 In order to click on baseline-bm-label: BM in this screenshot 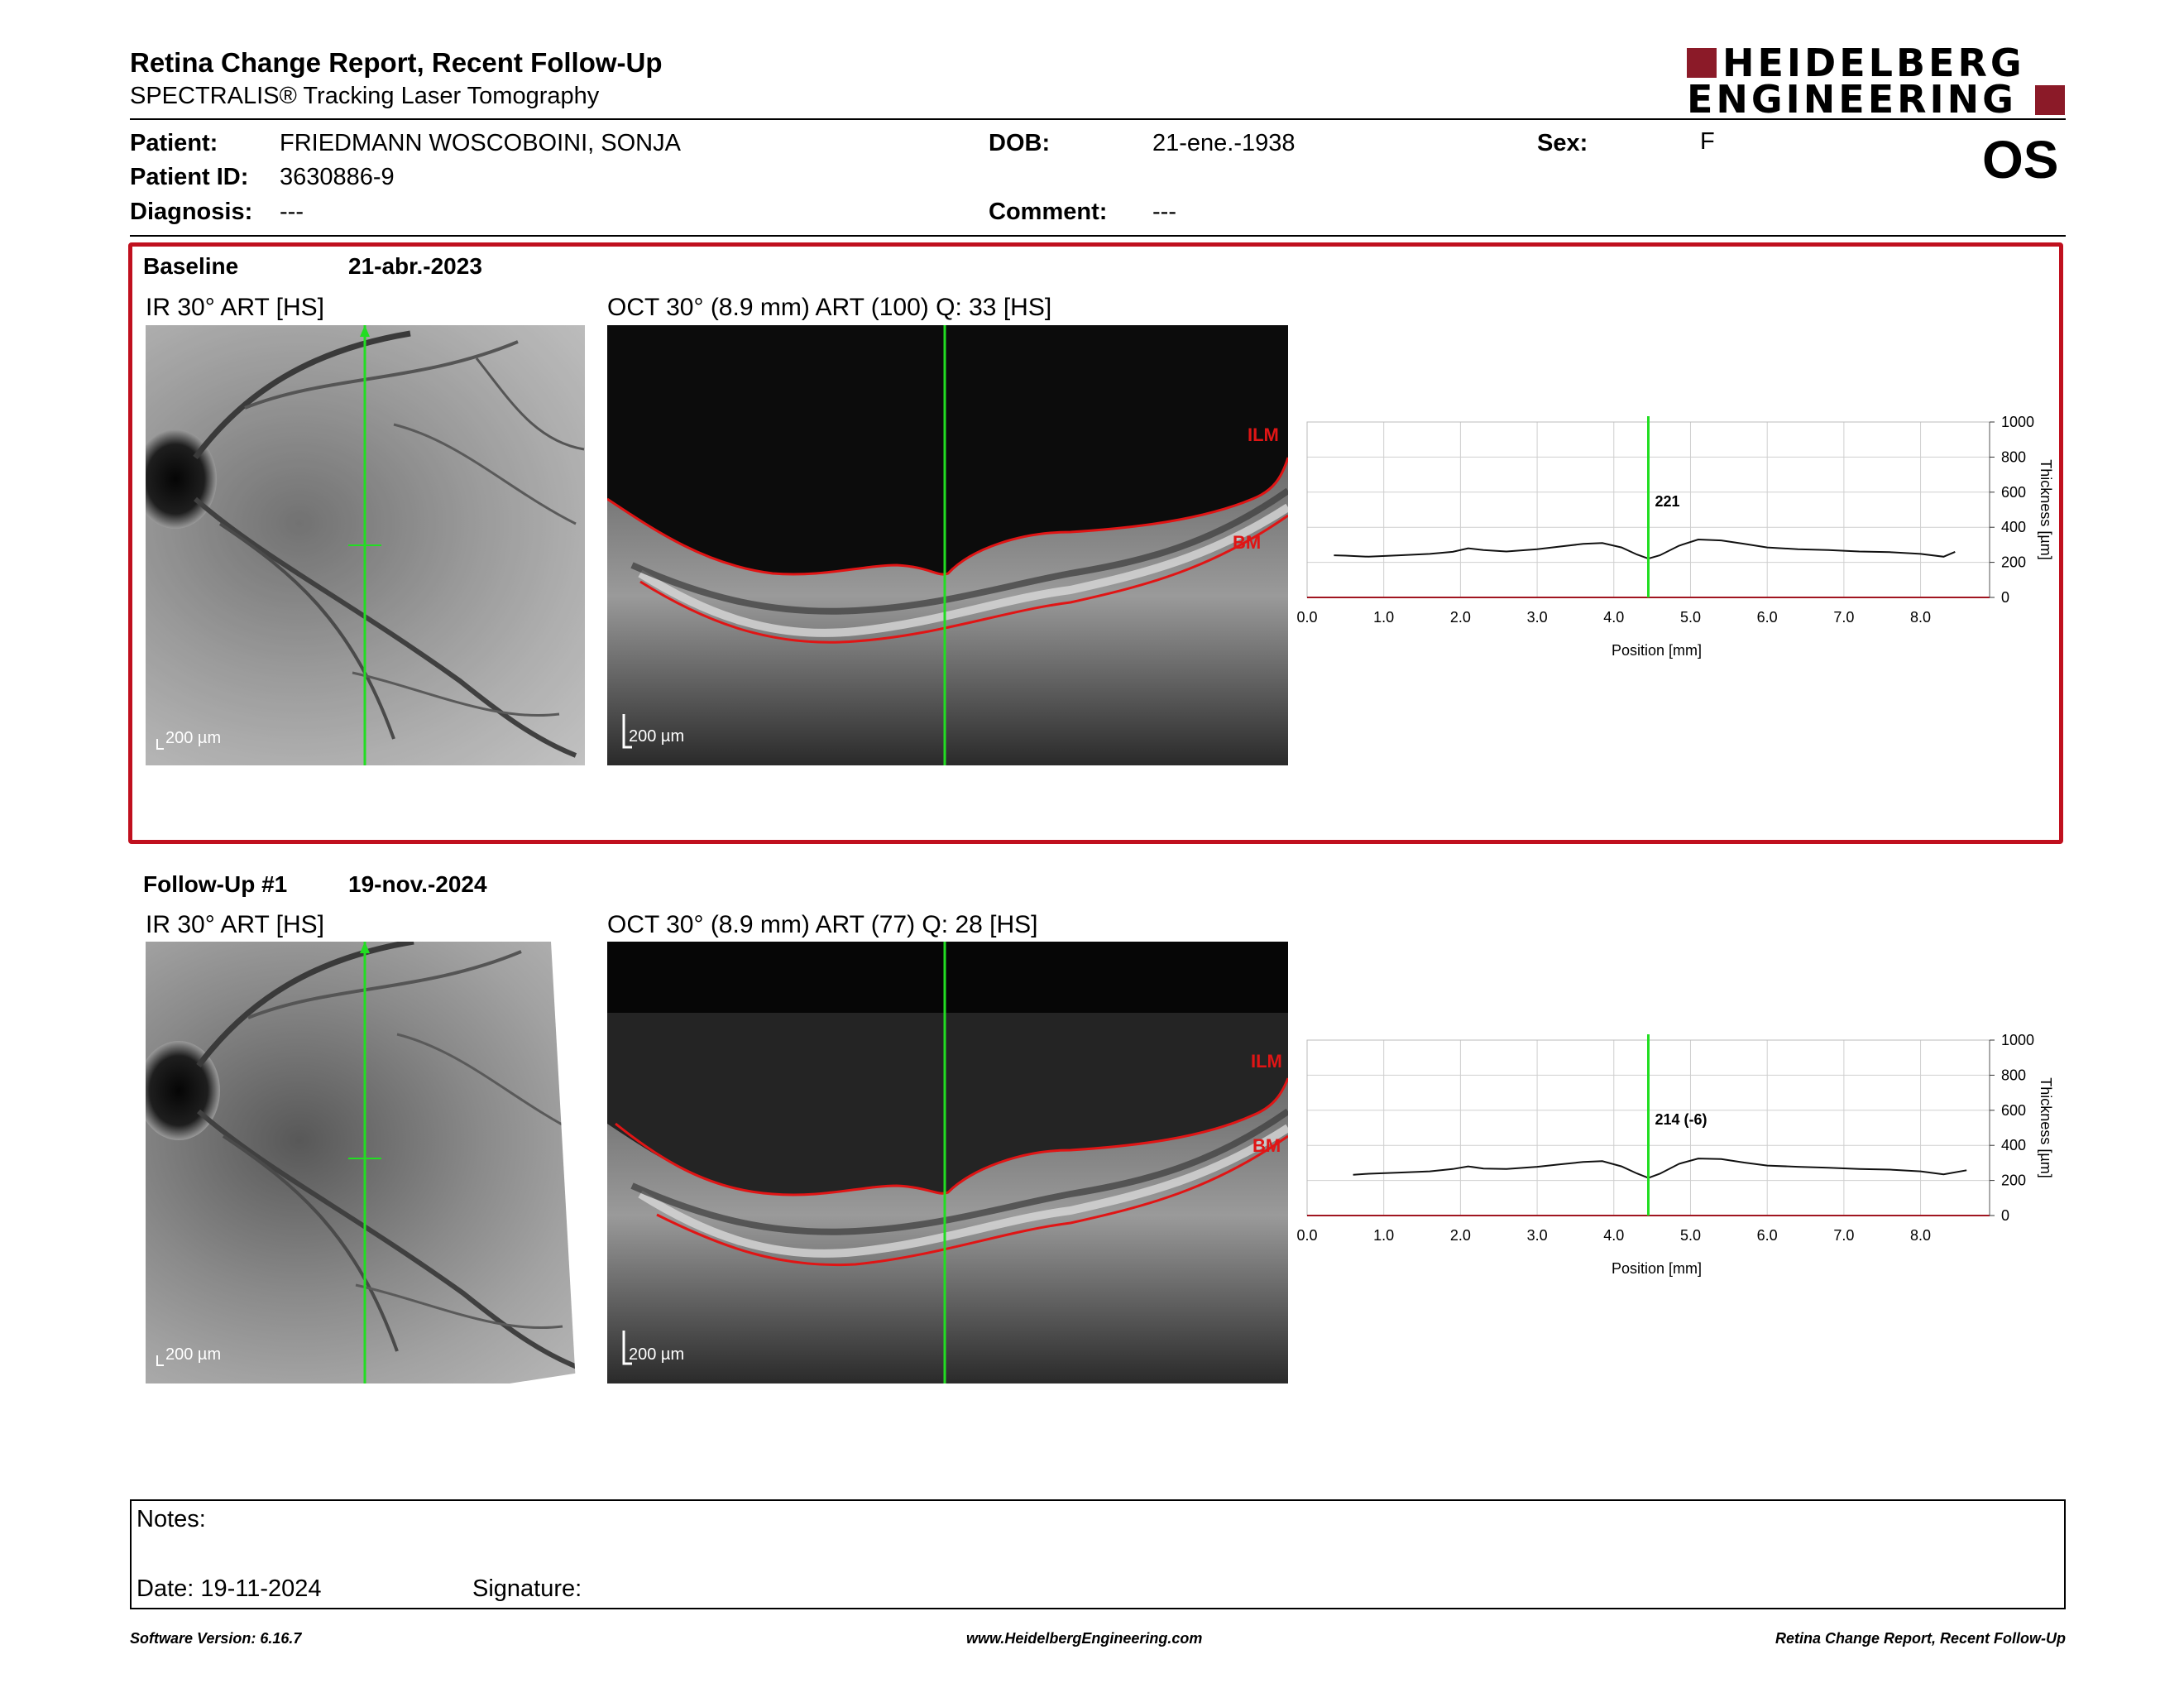, I will do `click(1247, 542)`.